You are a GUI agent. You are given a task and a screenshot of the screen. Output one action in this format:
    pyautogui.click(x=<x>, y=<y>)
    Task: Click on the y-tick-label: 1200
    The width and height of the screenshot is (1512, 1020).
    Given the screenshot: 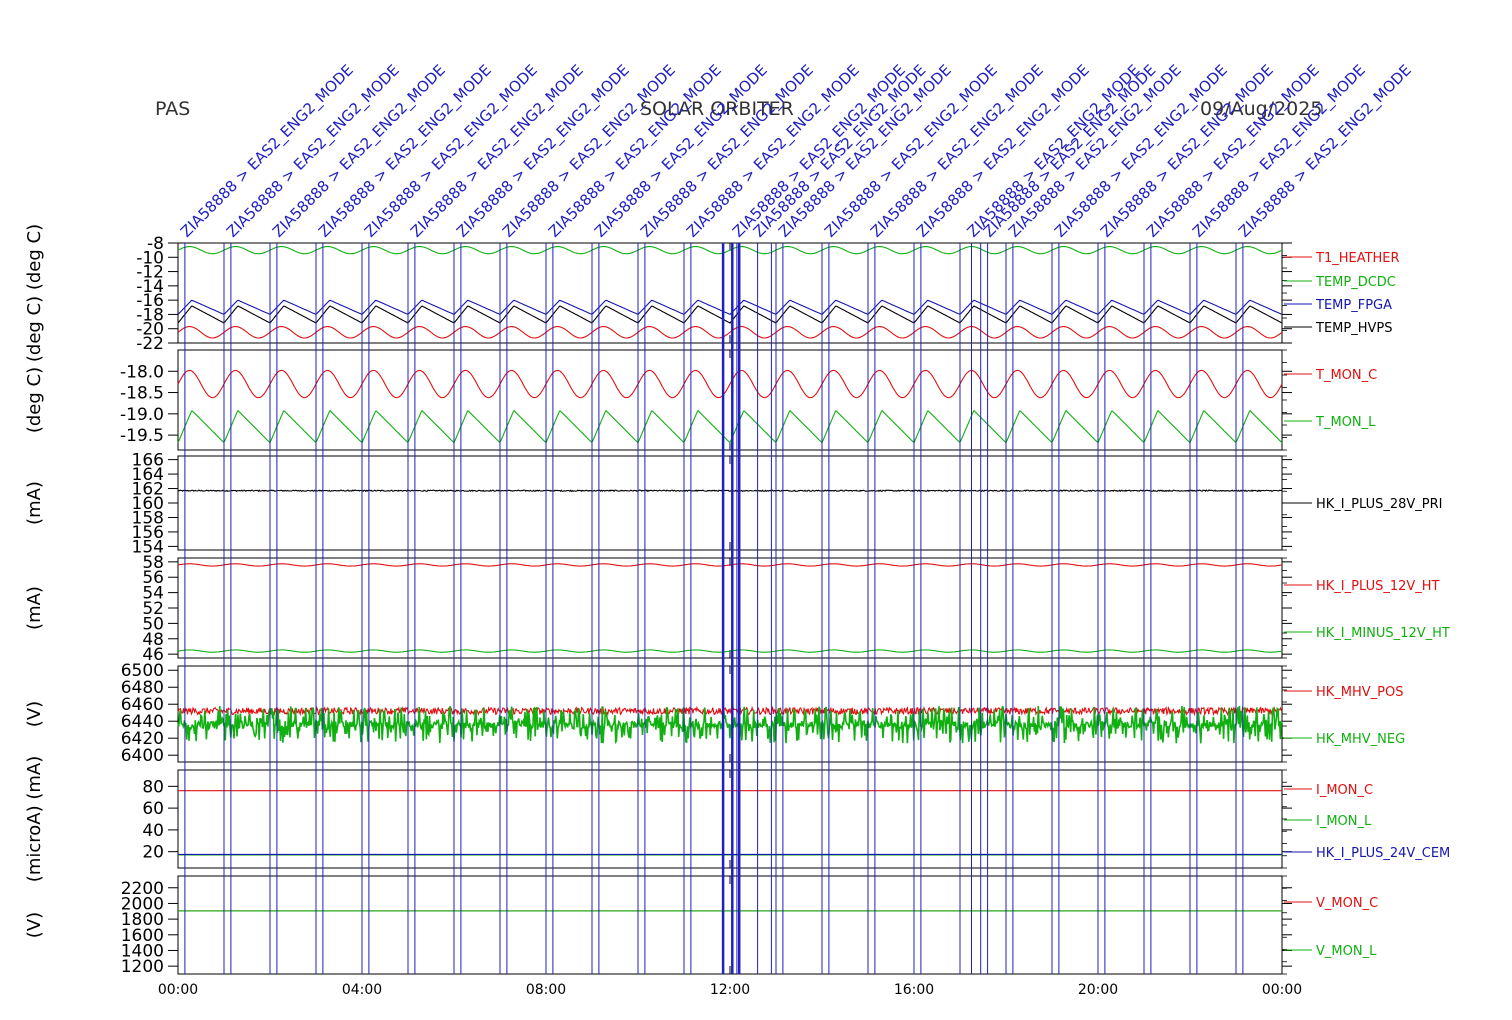 What is the action you would take?
    pyautogui.click(x=142, y=967)
    